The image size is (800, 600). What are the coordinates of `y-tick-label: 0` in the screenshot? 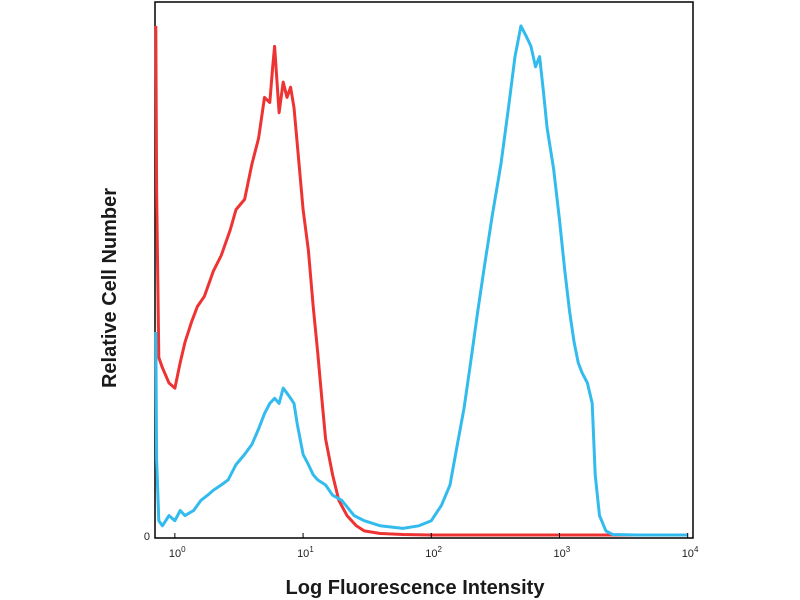 It's located at (147, 537).